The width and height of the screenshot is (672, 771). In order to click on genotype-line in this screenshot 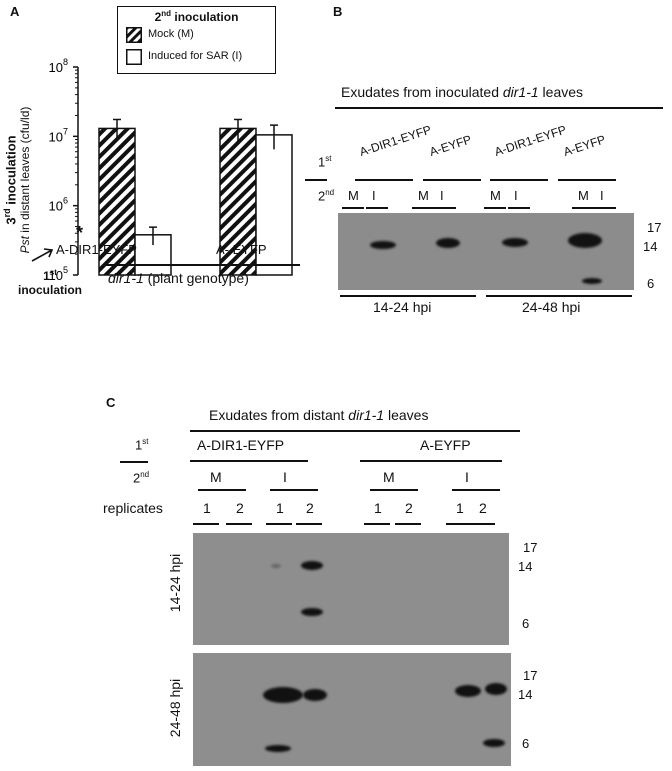, I will do `click(201, 265)`.